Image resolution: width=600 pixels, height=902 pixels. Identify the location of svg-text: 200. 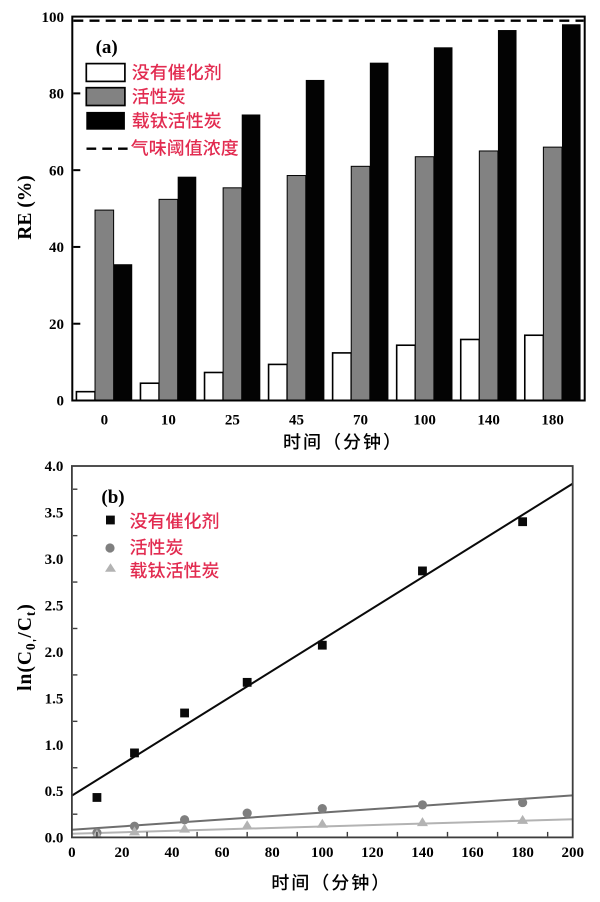
(572, 853).